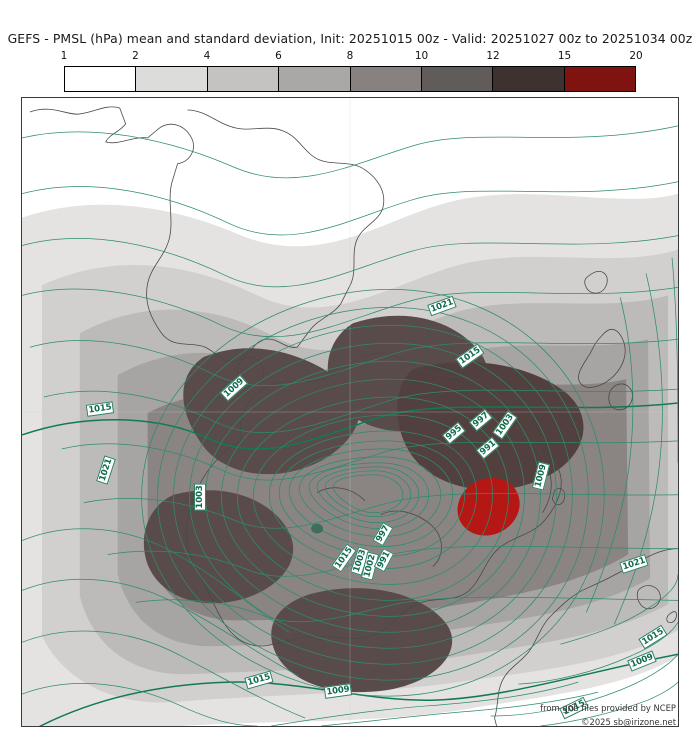 The width and height of the screenshot is (700, 748). I want to click on colorbar-tick-10: 10, so click(421, 56).